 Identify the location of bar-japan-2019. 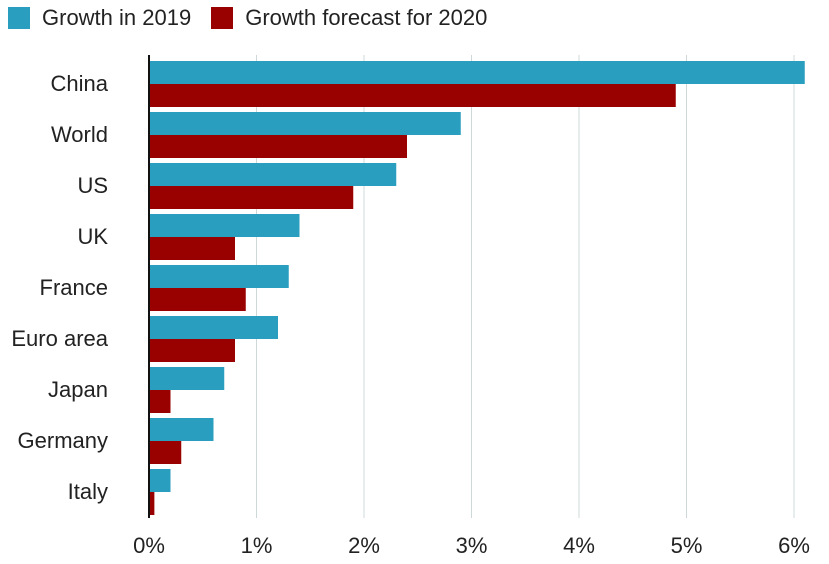
(187, 378).